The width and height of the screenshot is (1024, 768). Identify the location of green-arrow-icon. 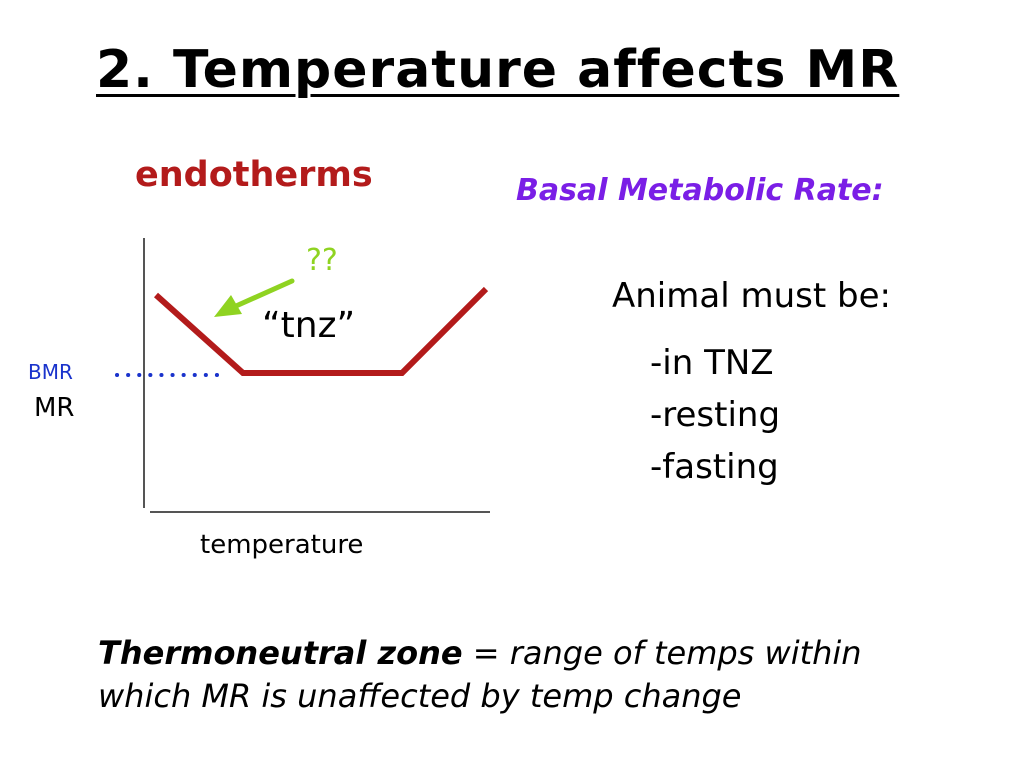
(254, 297).